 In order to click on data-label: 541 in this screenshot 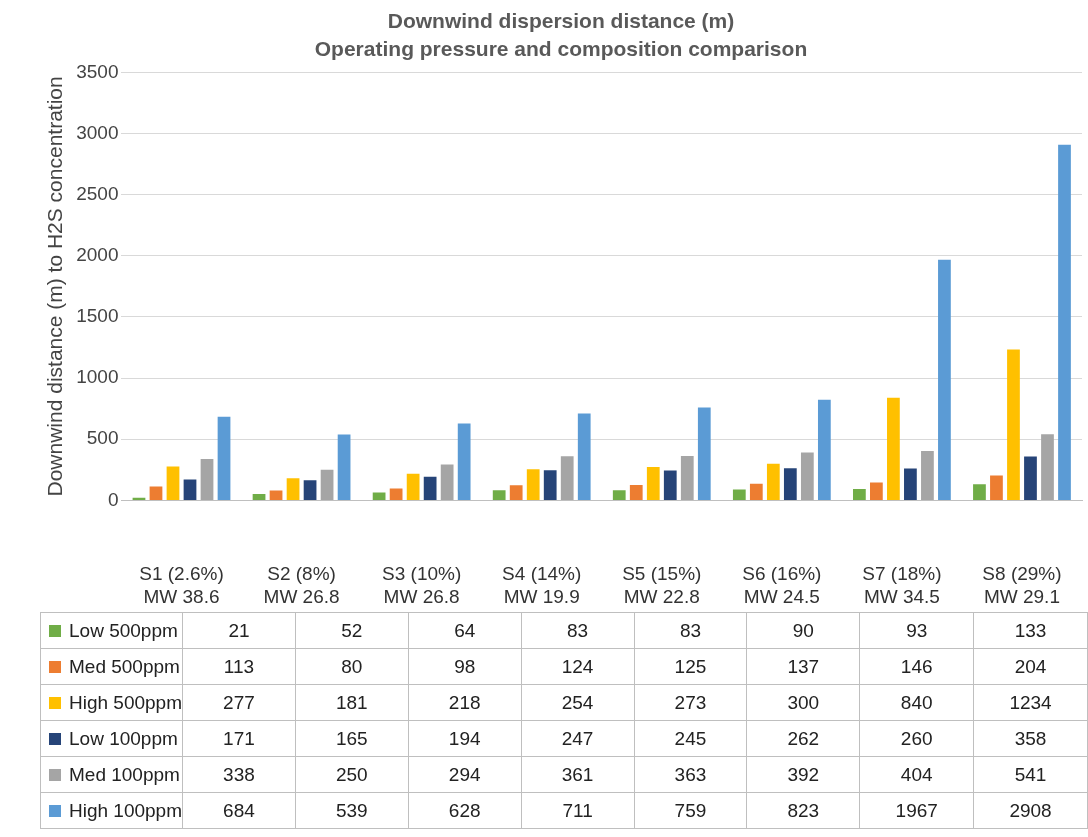, I will do `click(1030, 774)`.